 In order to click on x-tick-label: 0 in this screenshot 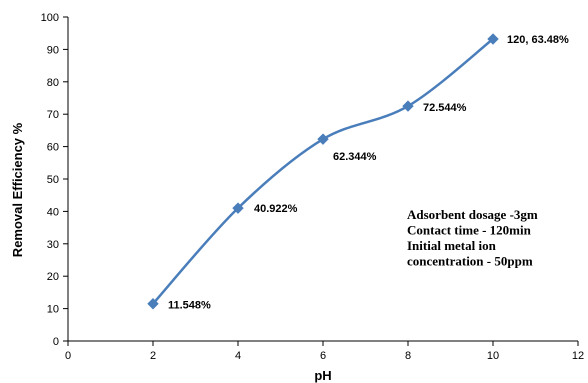, I will do `click(68, 356)`.